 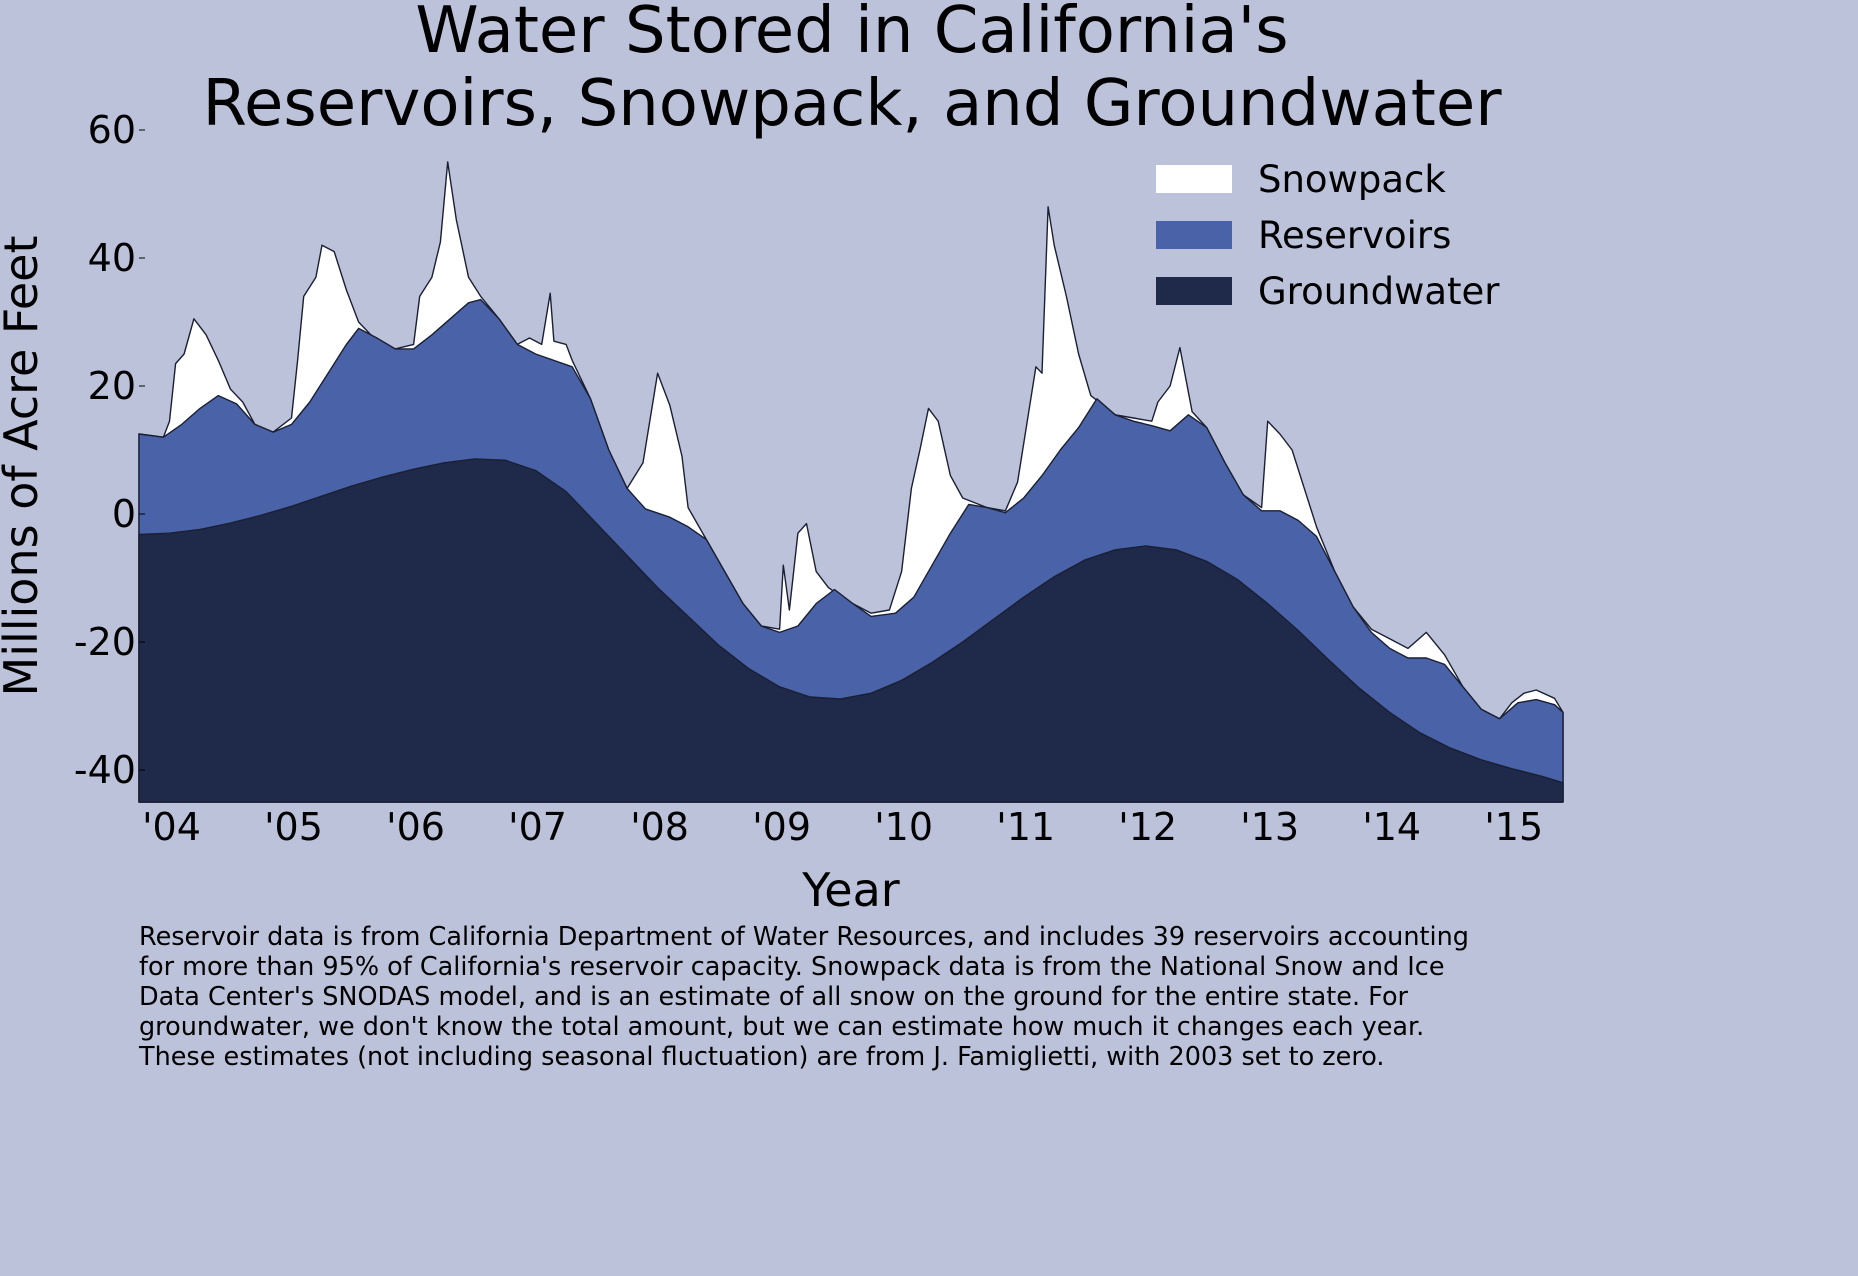 What do you see at coordinates (1354, 235) in the screenshot?
I see `legend-label-reservoirs: Reservoirs` at bounding box center [1354, 235].